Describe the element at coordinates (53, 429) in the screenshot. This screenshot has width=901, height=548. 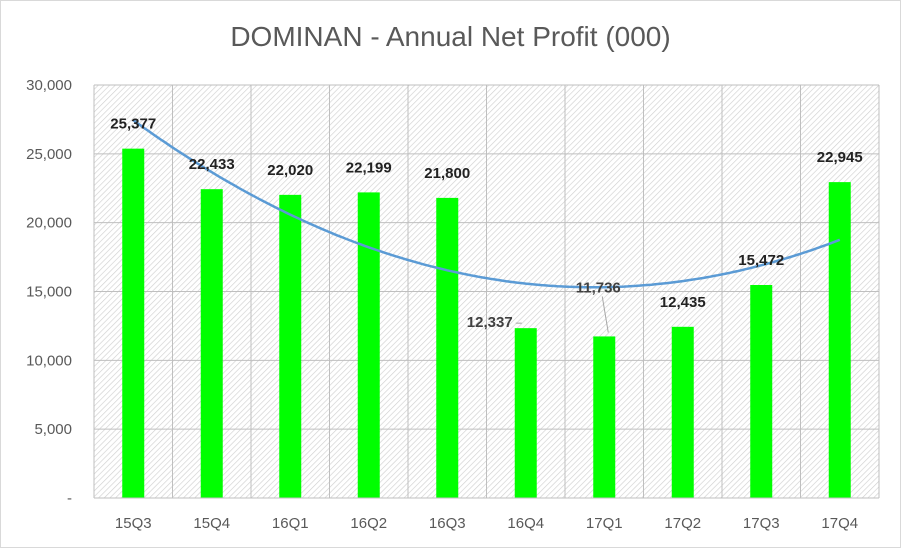
I see `y-tick-label: 5,000` at that location.